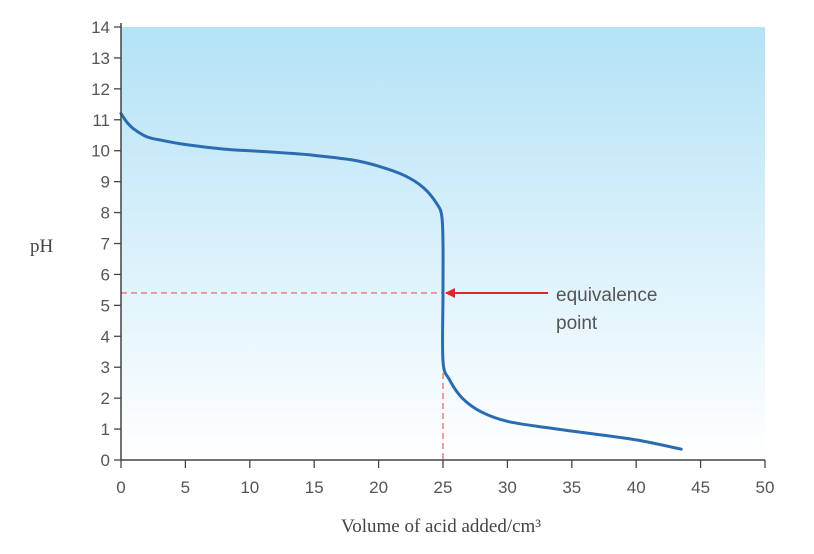 Image resolution: width=814 pixels, height=554 pixels. I want to click on x-tick-label: 5, so click(185, 487).